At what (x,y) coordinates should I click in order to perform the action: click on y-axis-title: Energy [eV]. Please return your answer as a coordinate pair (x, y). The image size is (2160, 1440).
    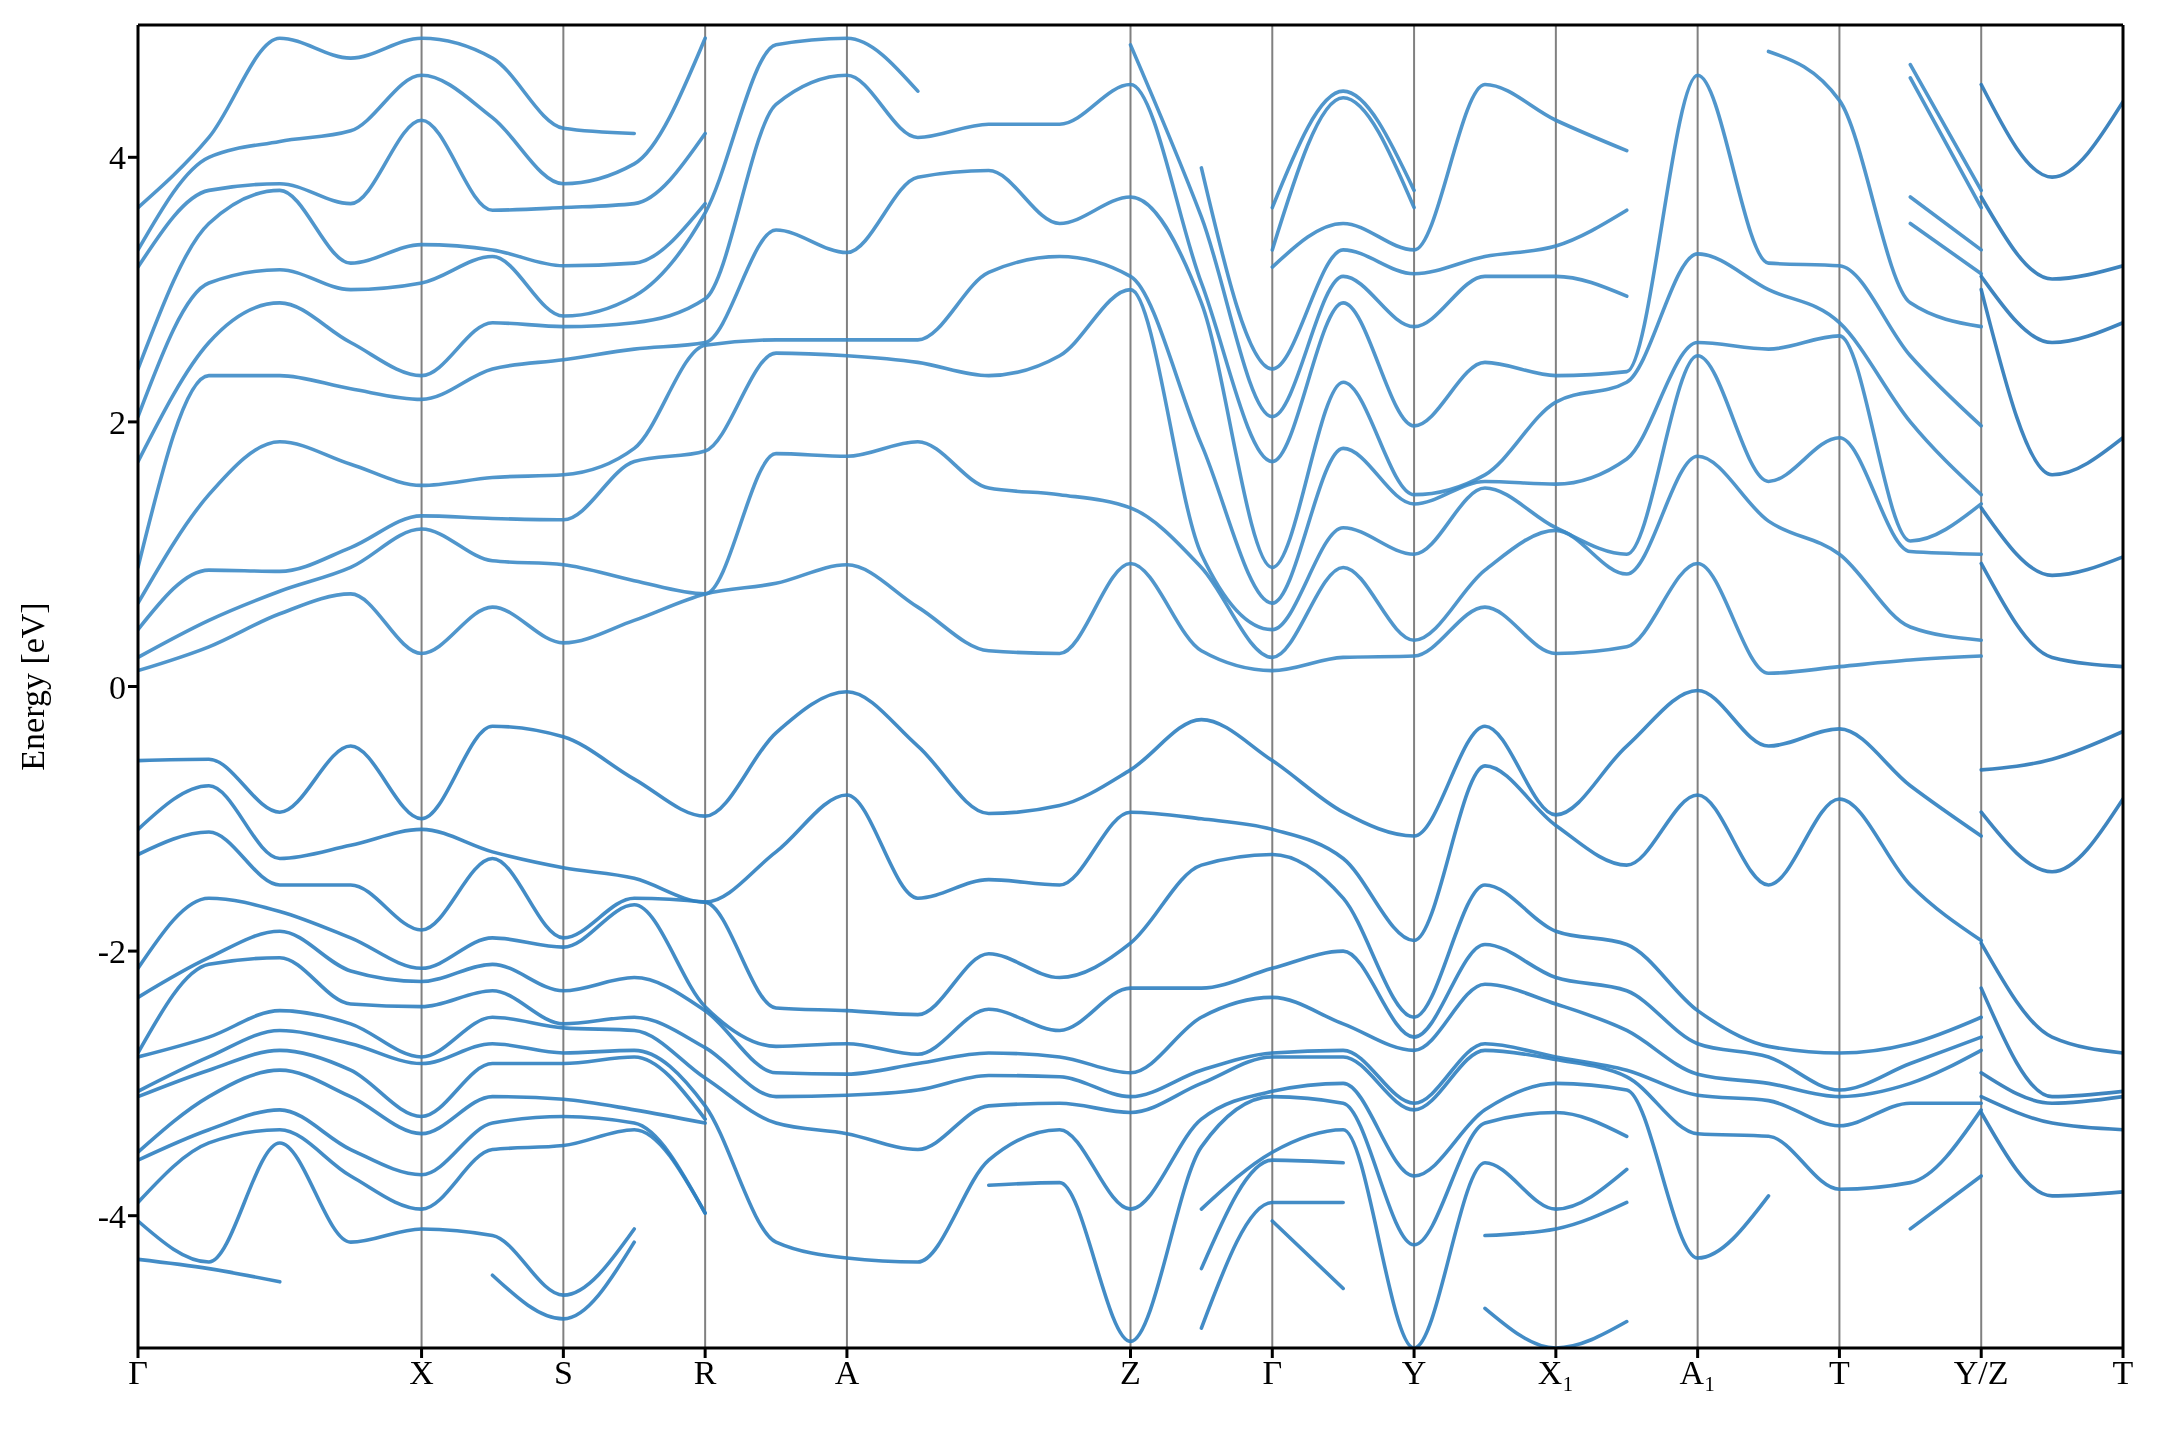
    Looking at the image, I should click on (33, 686).